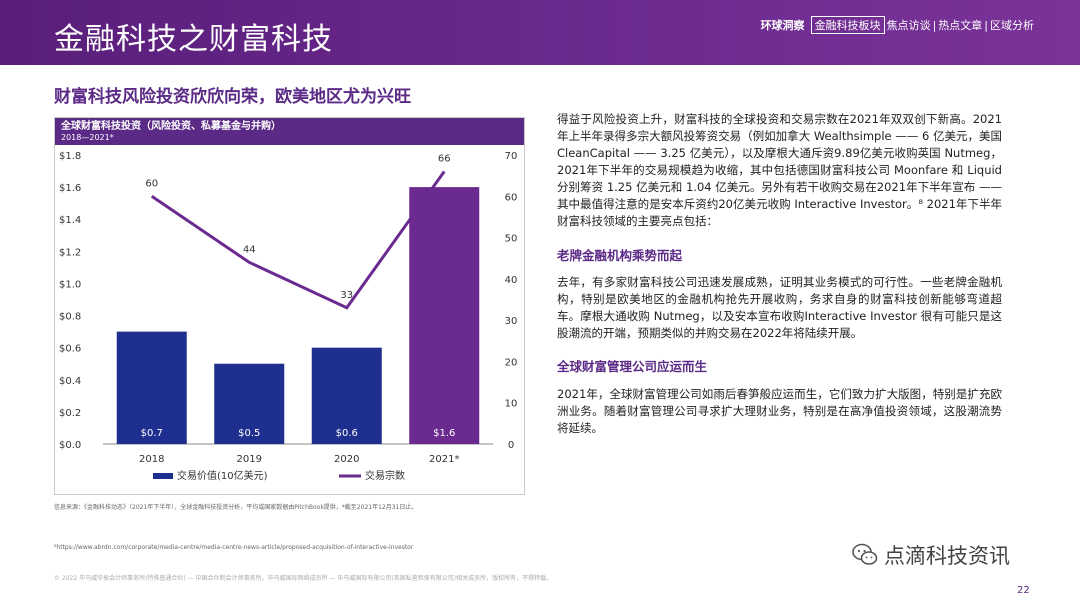  What do you see at coordinates (620, 255) in the screenshot?
I see `section-heading-1: 老牌金融机构乘势而起` at bounding box center [620, 255].